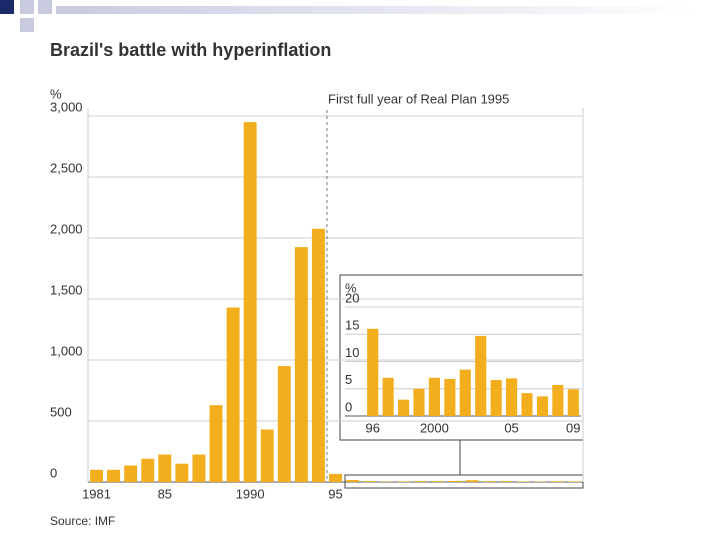 The height and width of the screenshot is (540, 720). I want to click on annotation: First full year of Real Plan 1995, so click(418, 98).